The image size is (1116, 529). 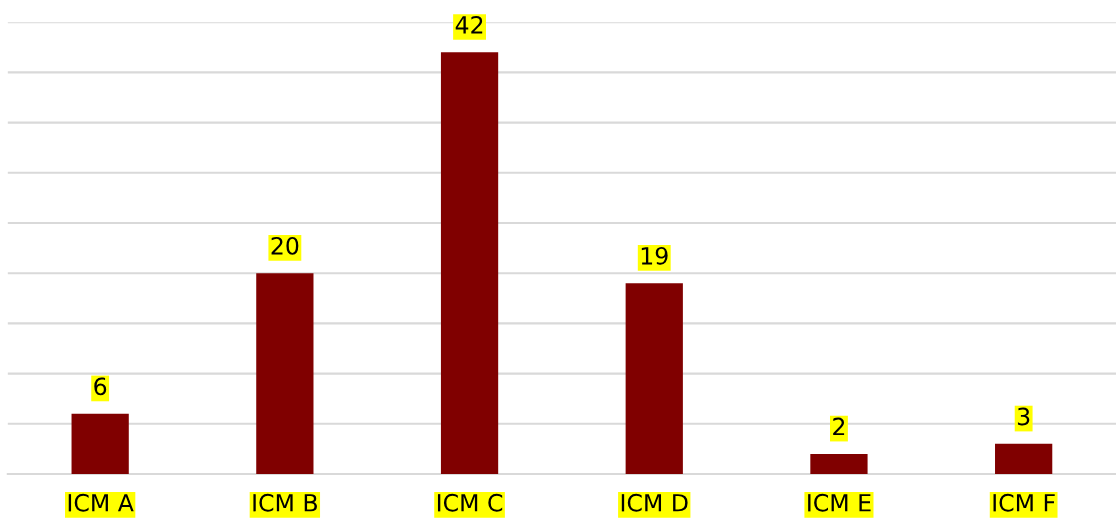 I want to click on x-tick-label: ICM E, so click(x=839, y=502).